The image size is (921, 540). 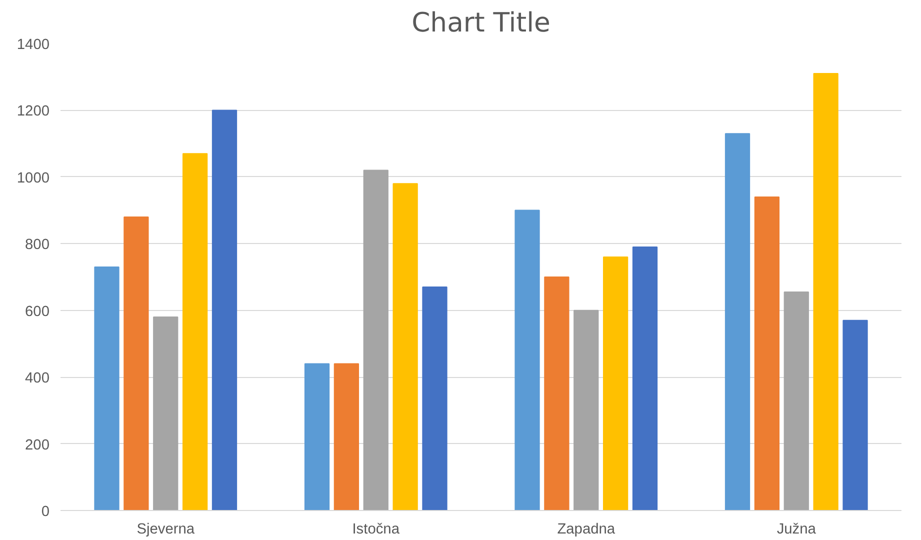 What do you see at coordinates (376, 530) in the screenshot?
I see `x-tick-label: Istočna` at bounding box center [376, 530].